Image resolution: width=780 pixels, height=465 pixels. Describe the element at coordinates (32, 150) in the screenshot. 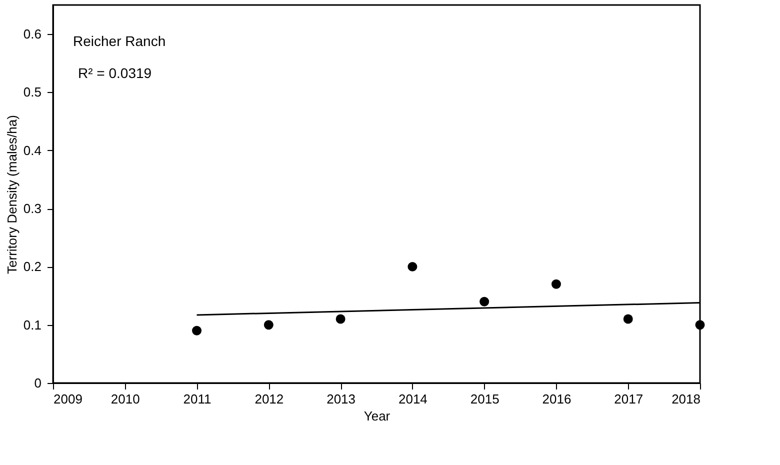

I see `y-tick-label: 0.4` at that location.